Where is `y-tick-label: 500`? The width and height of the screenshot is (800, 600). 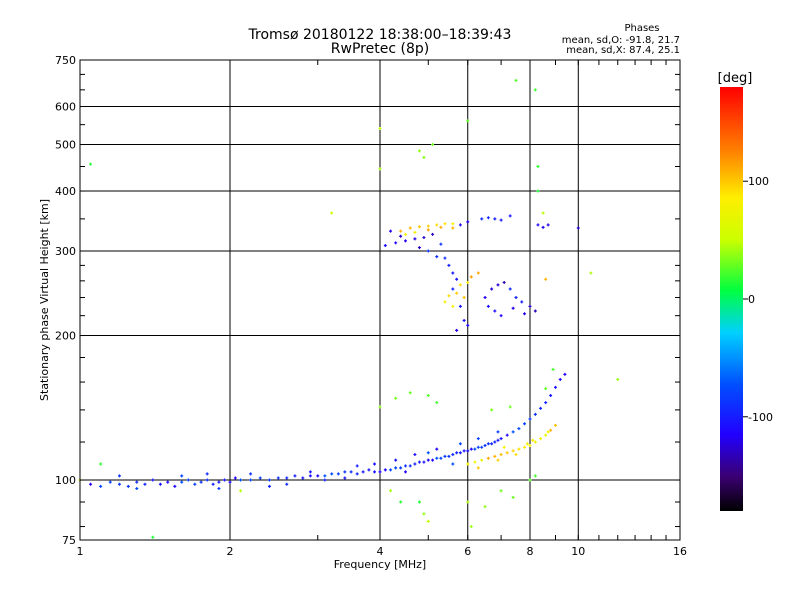
y-tick-label: 500 is located at coordinates (65, 145).